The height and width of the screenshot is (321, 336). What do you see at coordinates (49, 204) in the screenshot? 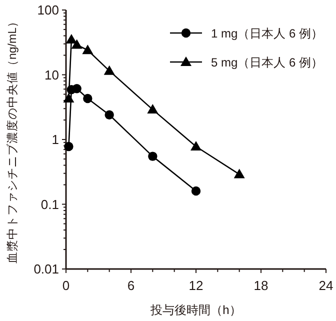
I see `y-tick-label: 0.1` at bounding box center [49, 204].